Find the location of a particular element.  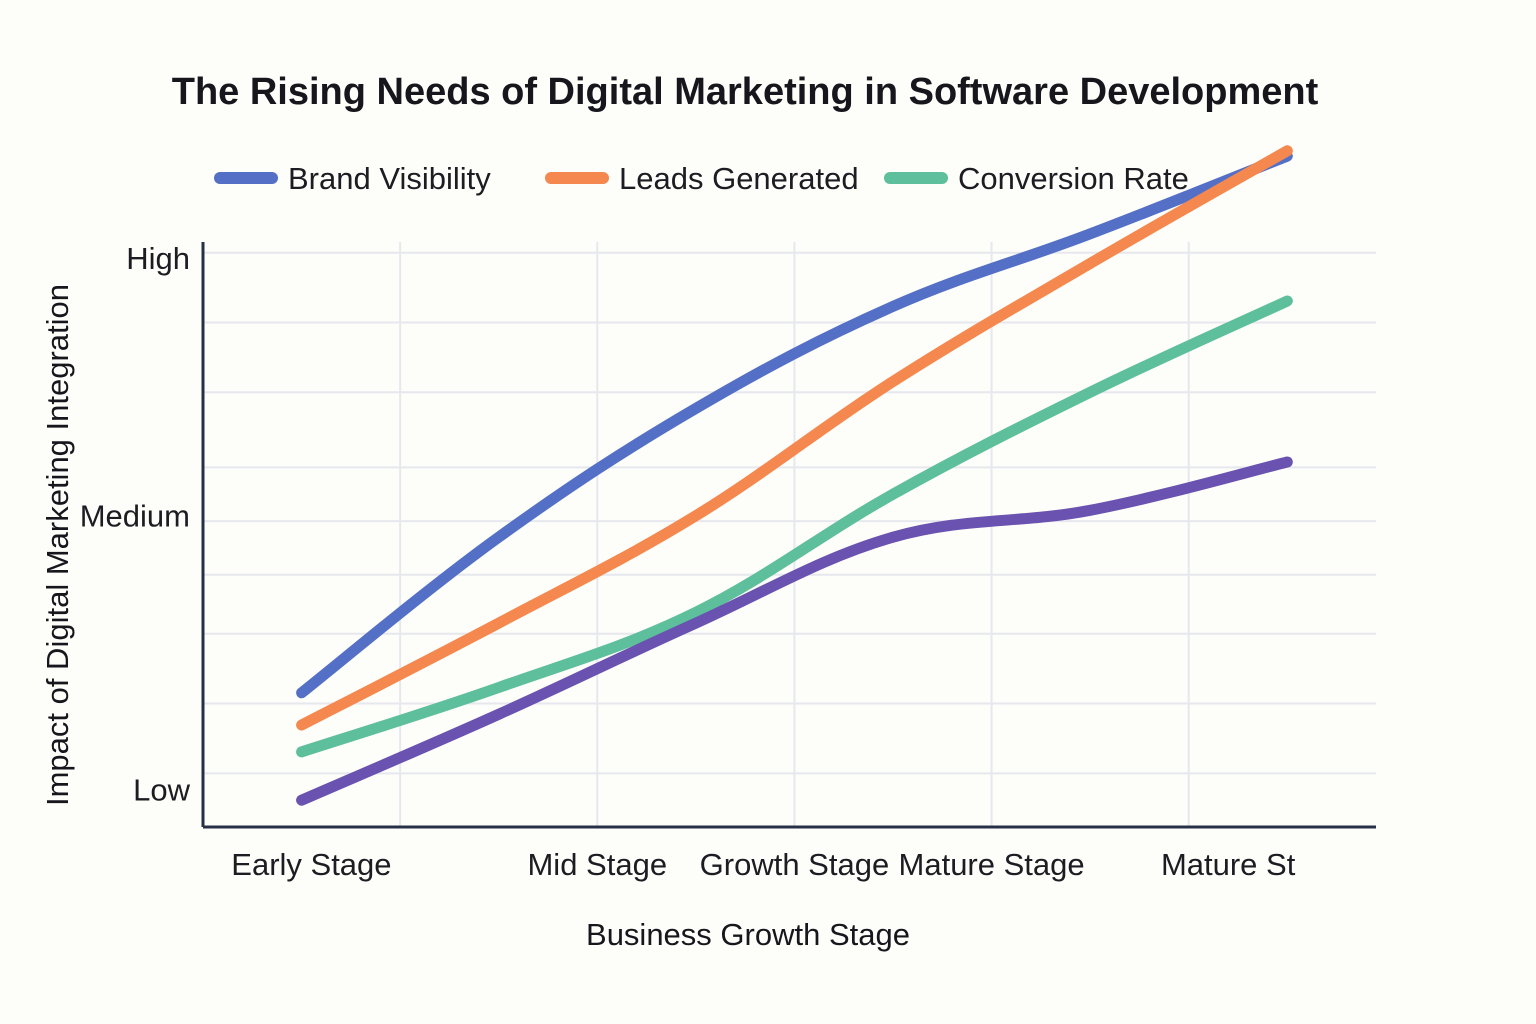

y-tick-label-1: Medium is located at coordinates (135, 516).